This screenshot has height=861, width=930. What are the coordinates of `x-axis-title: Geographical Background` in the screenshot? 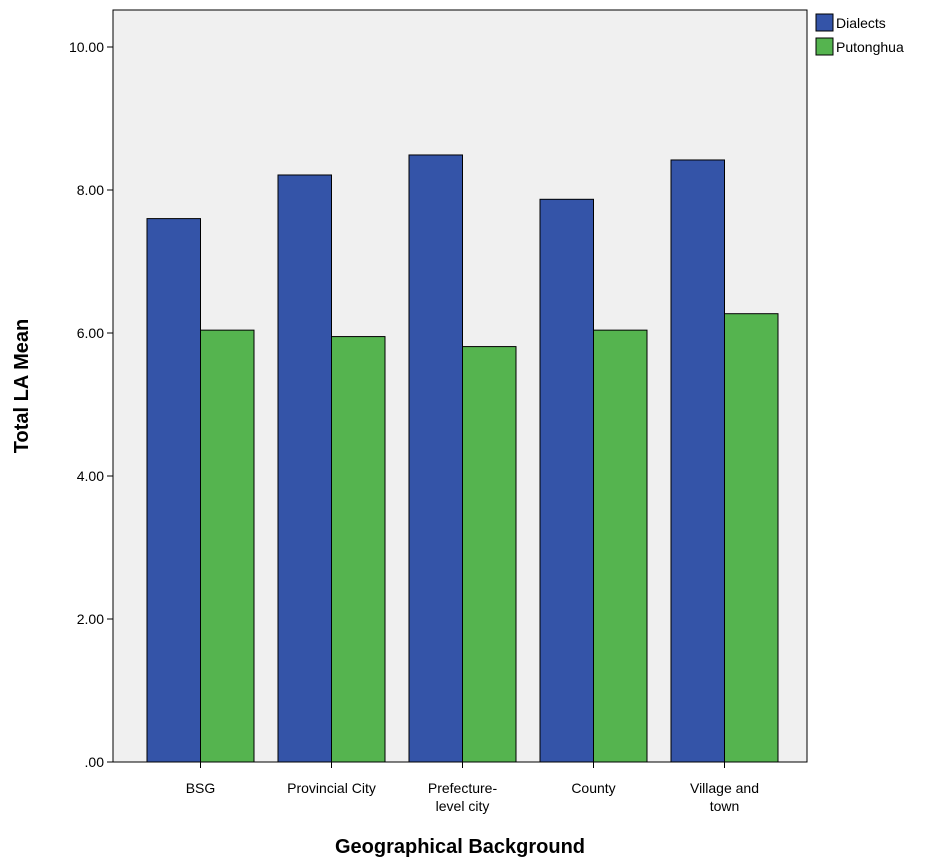 It's located at (460, 847).